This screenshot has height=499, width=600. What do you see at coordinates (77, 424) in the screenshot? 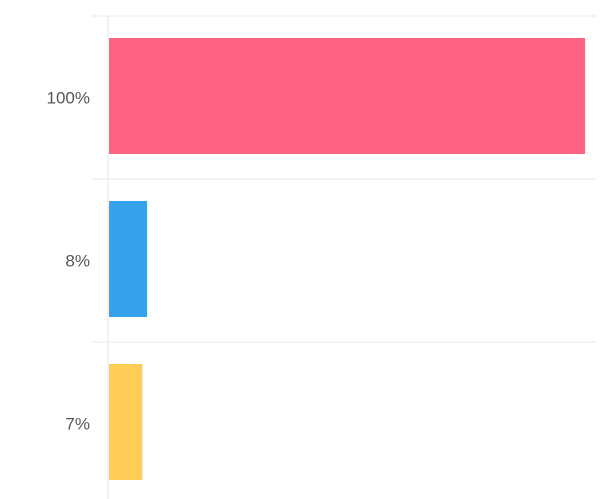
I see `y-tick-label: 7%` at bounding box center [77, 424].